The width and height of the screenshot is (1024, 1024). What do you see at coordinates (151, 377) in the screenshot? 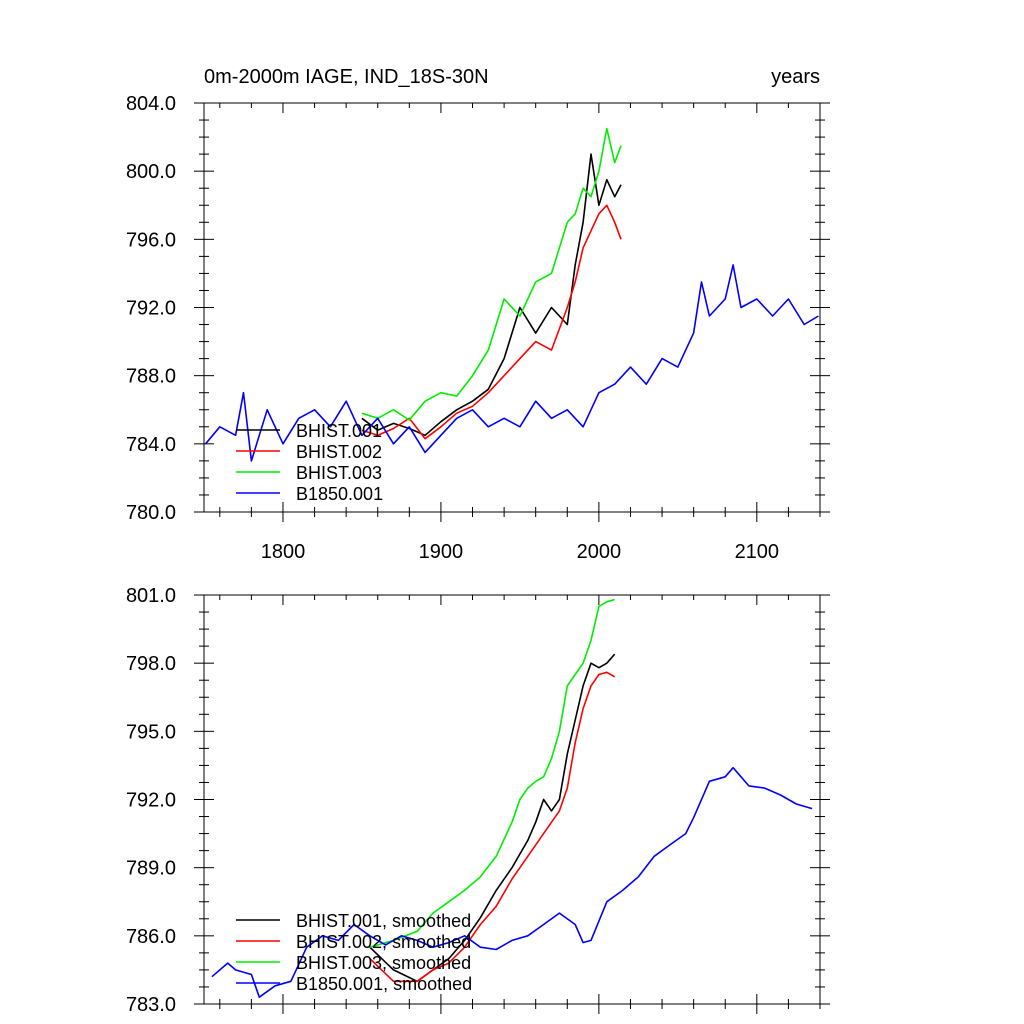
I see `y-tick-label: 788.0` at bounding box center [151, 377].